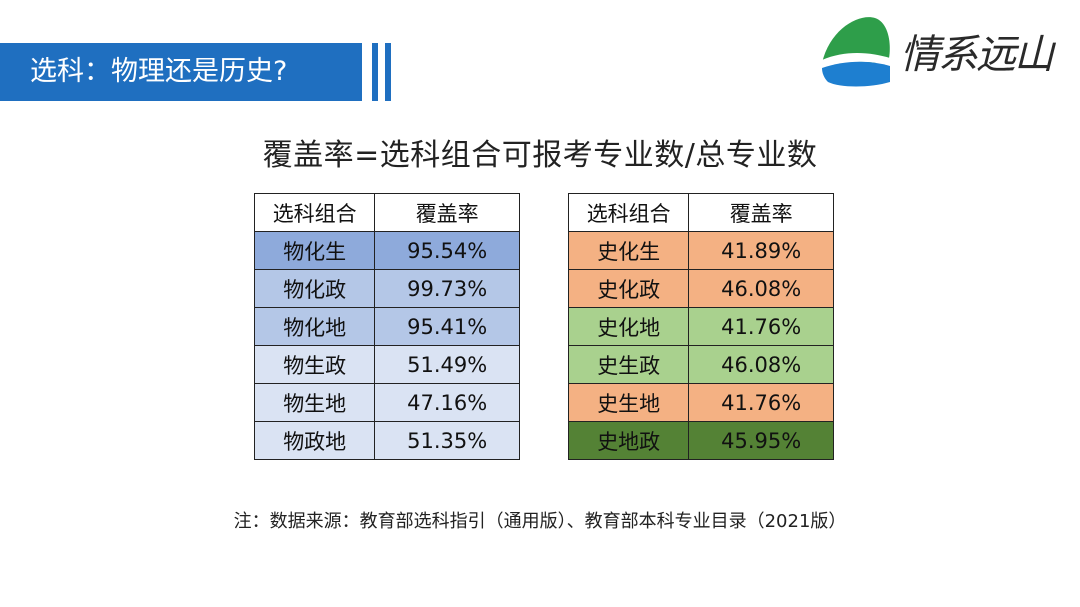 This screenshot has width=1080, height=607. What do you see at coordinates (314, 250) in the screenshot?
I see `combination-cell: 物化生` at bounding box center [314, 250].